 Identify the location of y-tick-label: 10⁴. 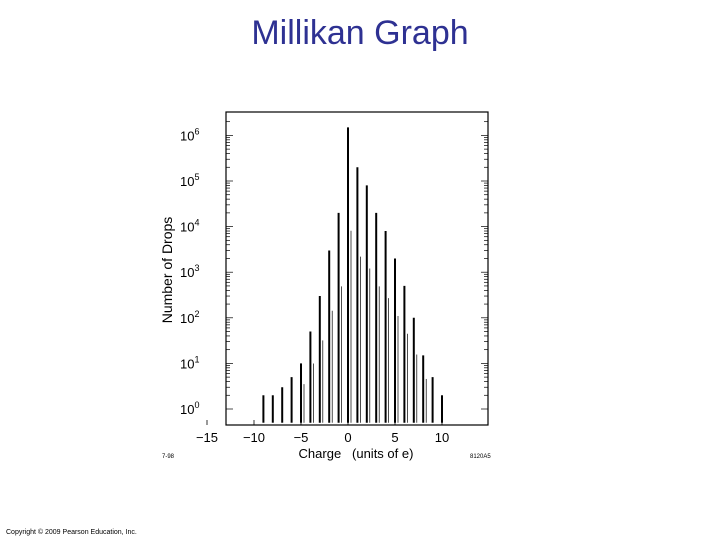
(189, 226).